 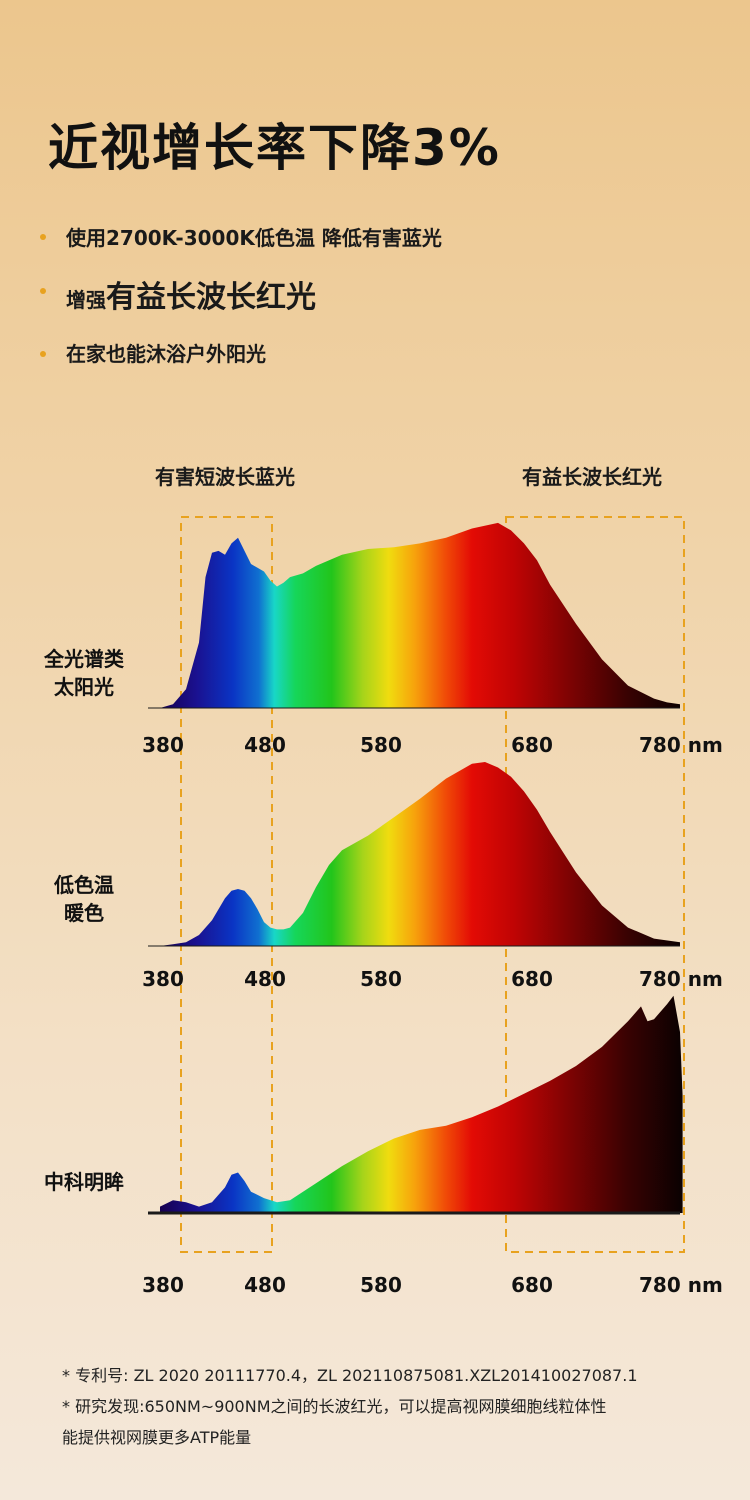 I want to click on feature-text: 增强有益长波长红光, so click(x=191, y=294).